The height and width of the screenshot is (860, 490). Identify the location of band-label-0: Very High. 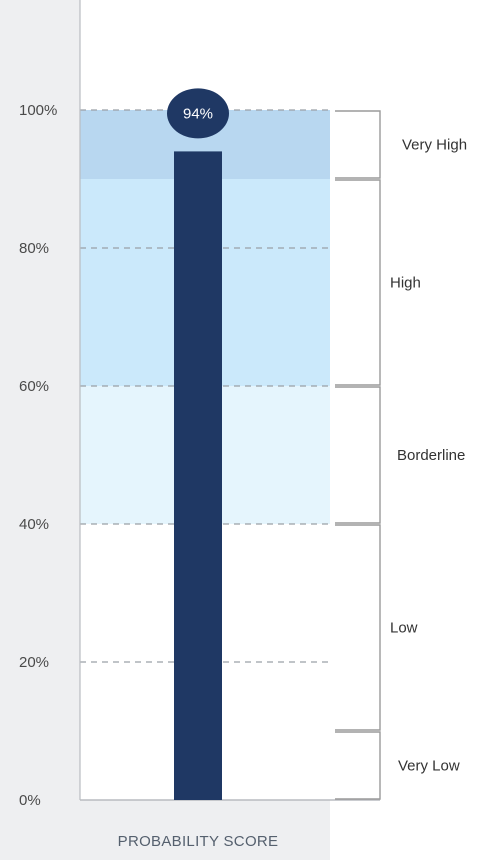
(434, 145).